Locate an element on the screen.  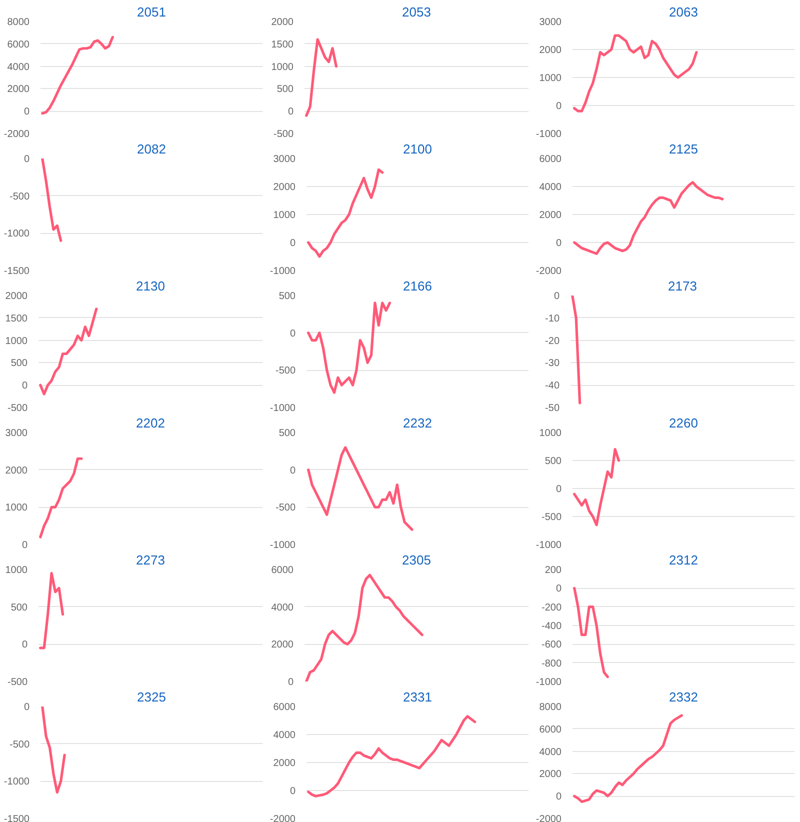
chart-title: 2305 is located at coordinates (416, 560).